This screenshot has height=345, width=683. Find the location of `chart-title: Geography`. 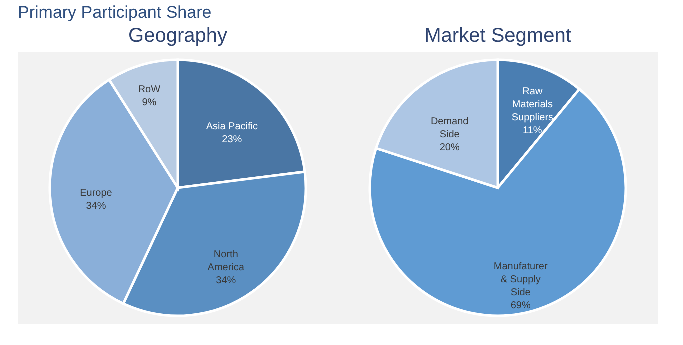

chart-title: Geography is located at coordinates (178, 36).